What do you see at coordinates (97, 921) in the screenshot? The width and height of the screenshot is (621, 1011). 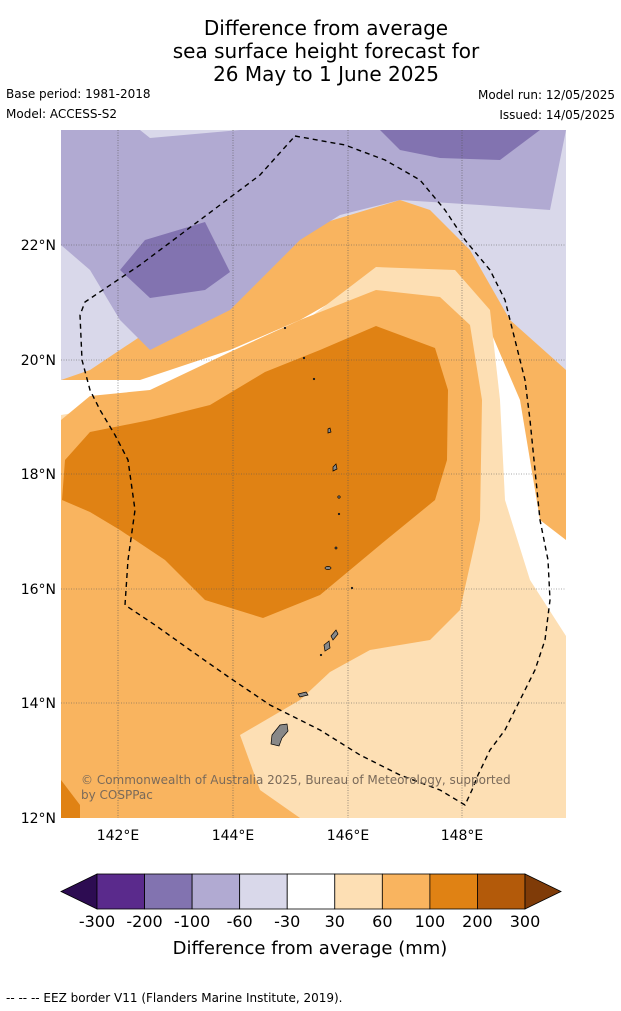 I see `colorbar-tick-label: -300` at bounding box center [97, 921].